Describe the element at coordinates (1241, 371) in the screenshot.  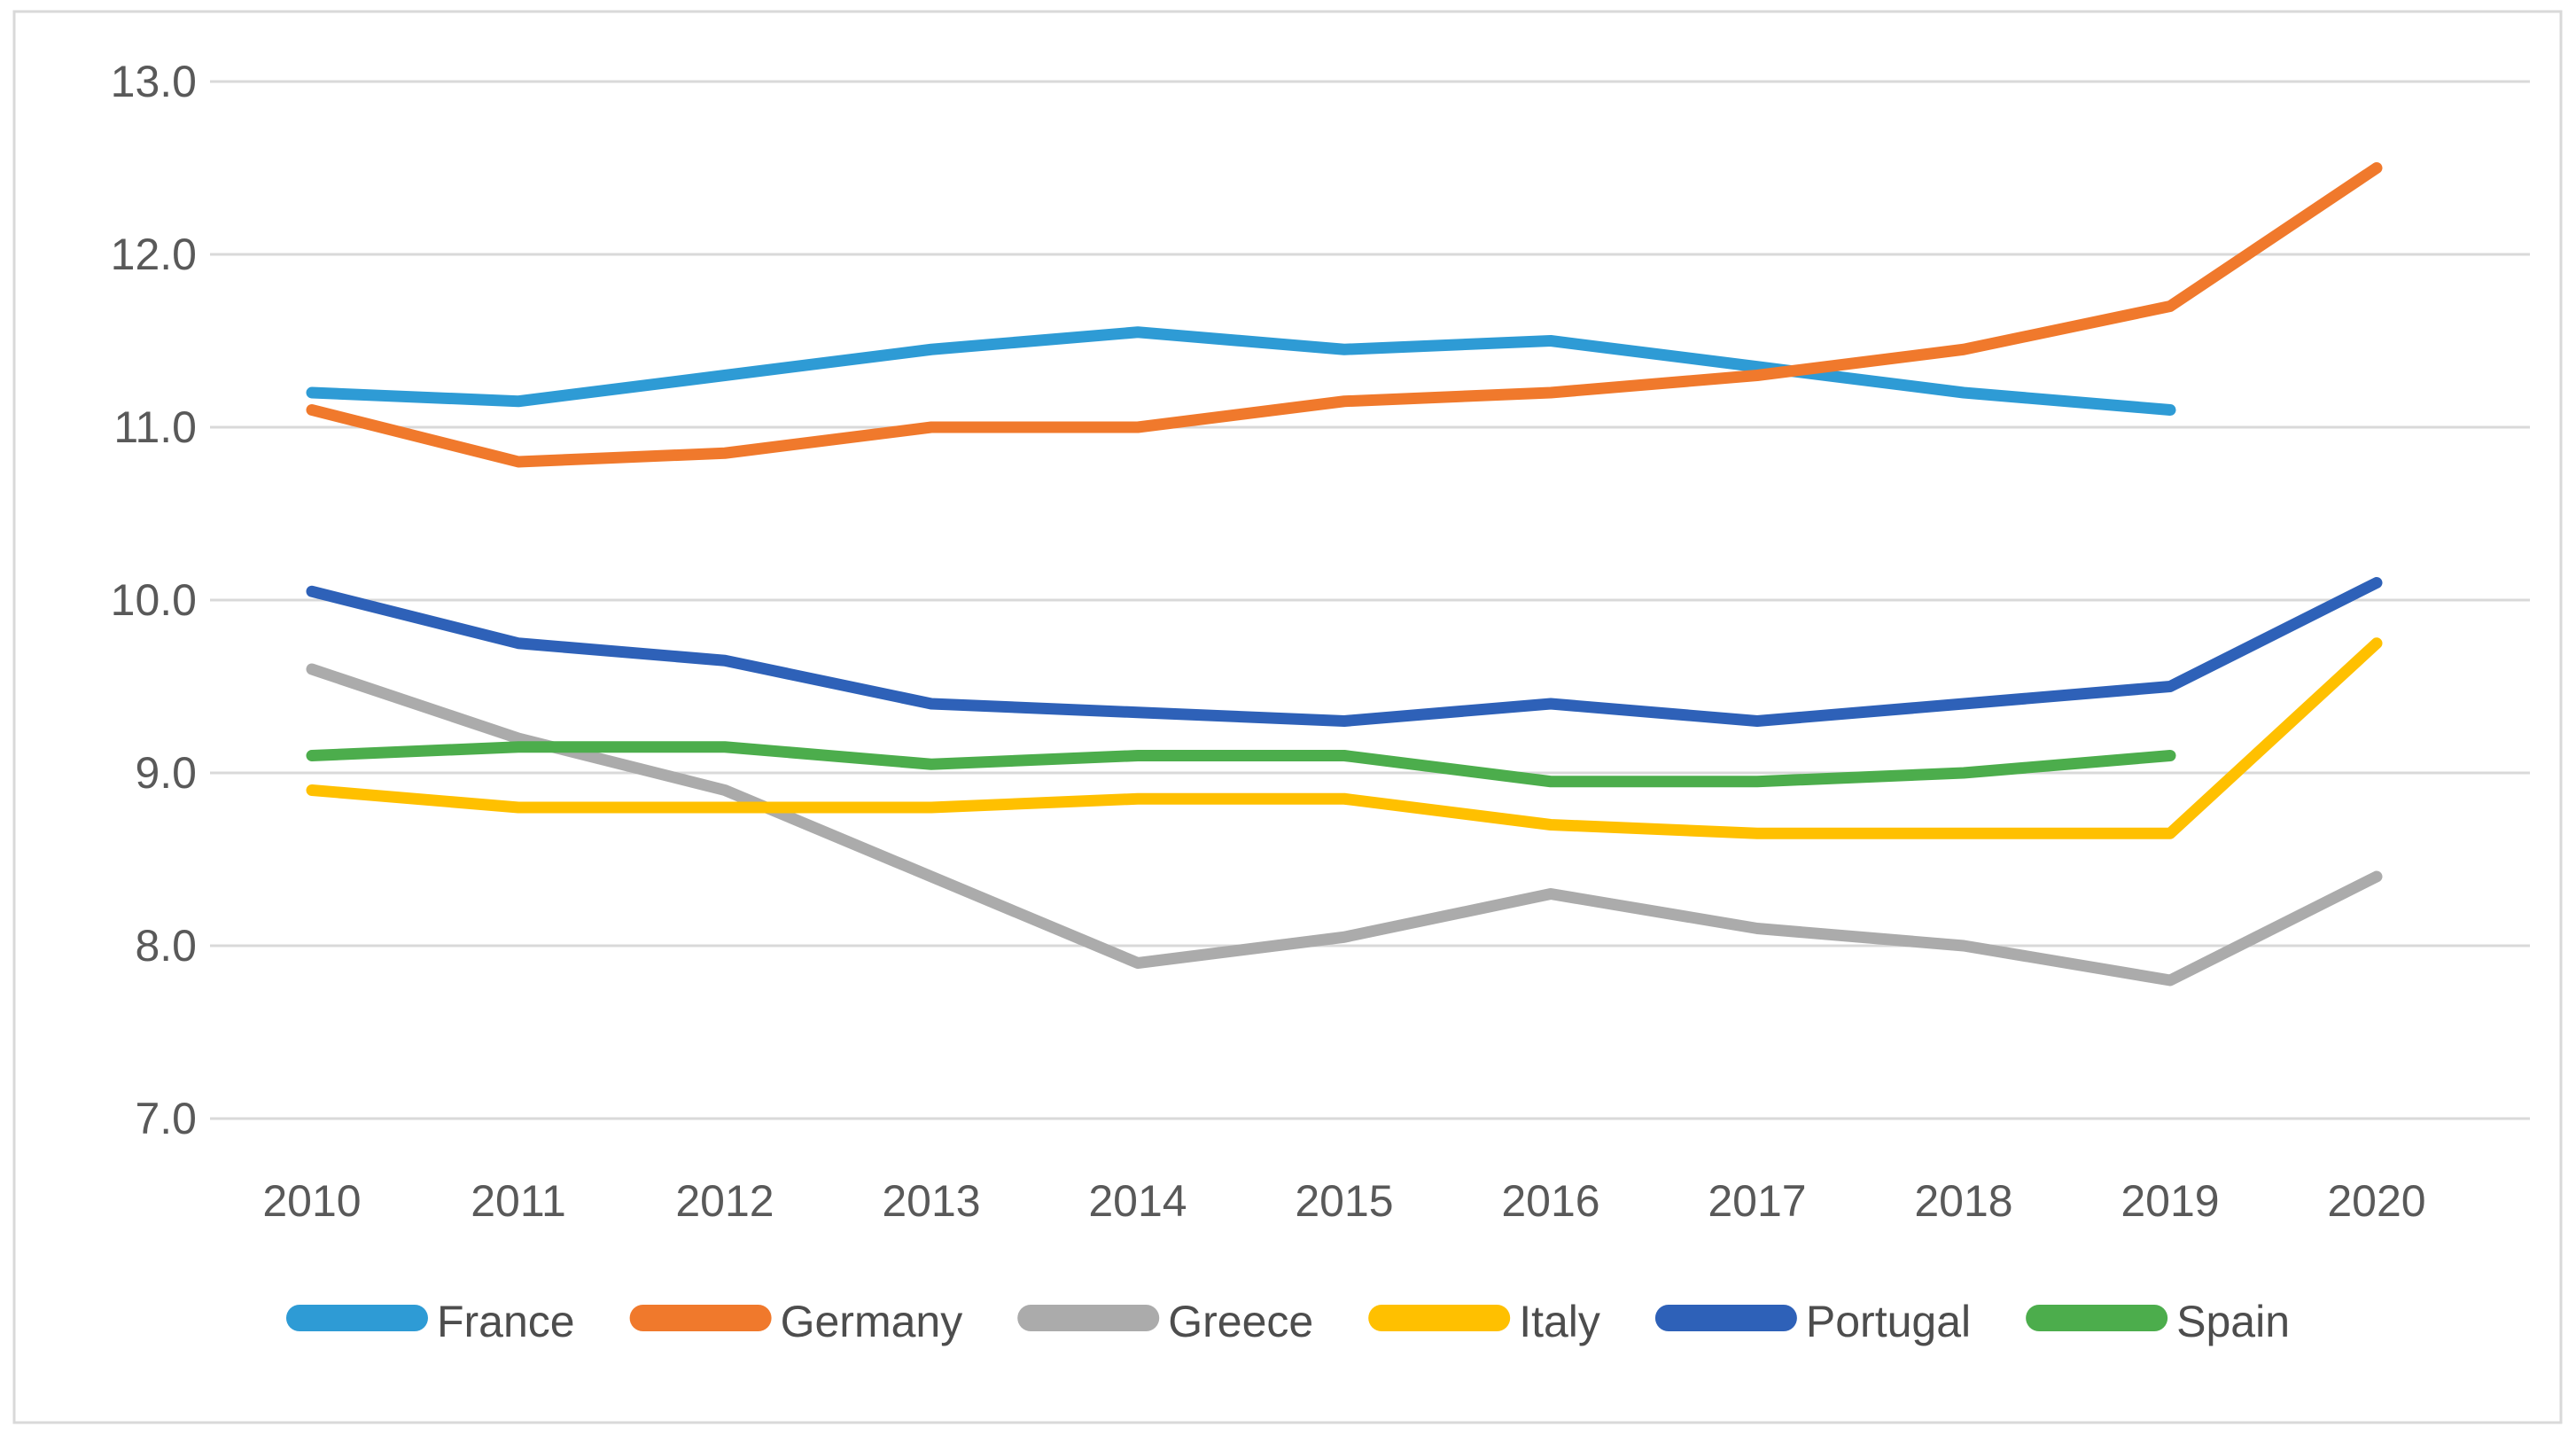
I see `series-line-france` at that location.